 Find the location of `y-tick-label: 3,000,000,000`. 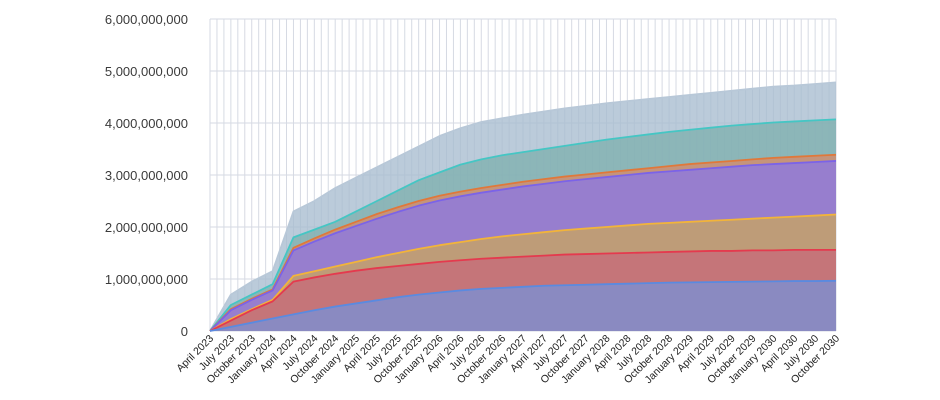

y-tick-label: 3,000,000,000 is located at coordinates (146, 175).